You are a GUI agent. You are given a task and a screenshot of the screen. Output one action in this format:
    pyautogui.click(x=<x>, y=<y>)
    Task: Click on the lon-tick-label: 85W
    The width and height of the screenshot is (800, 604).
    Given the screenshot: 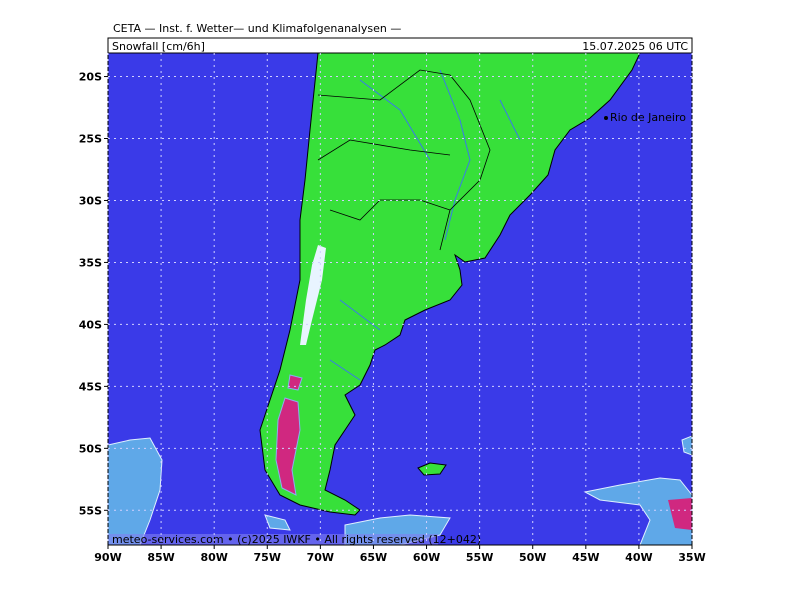 What is the action you would take?
    pyautogui.click(x=160, y=557)
    